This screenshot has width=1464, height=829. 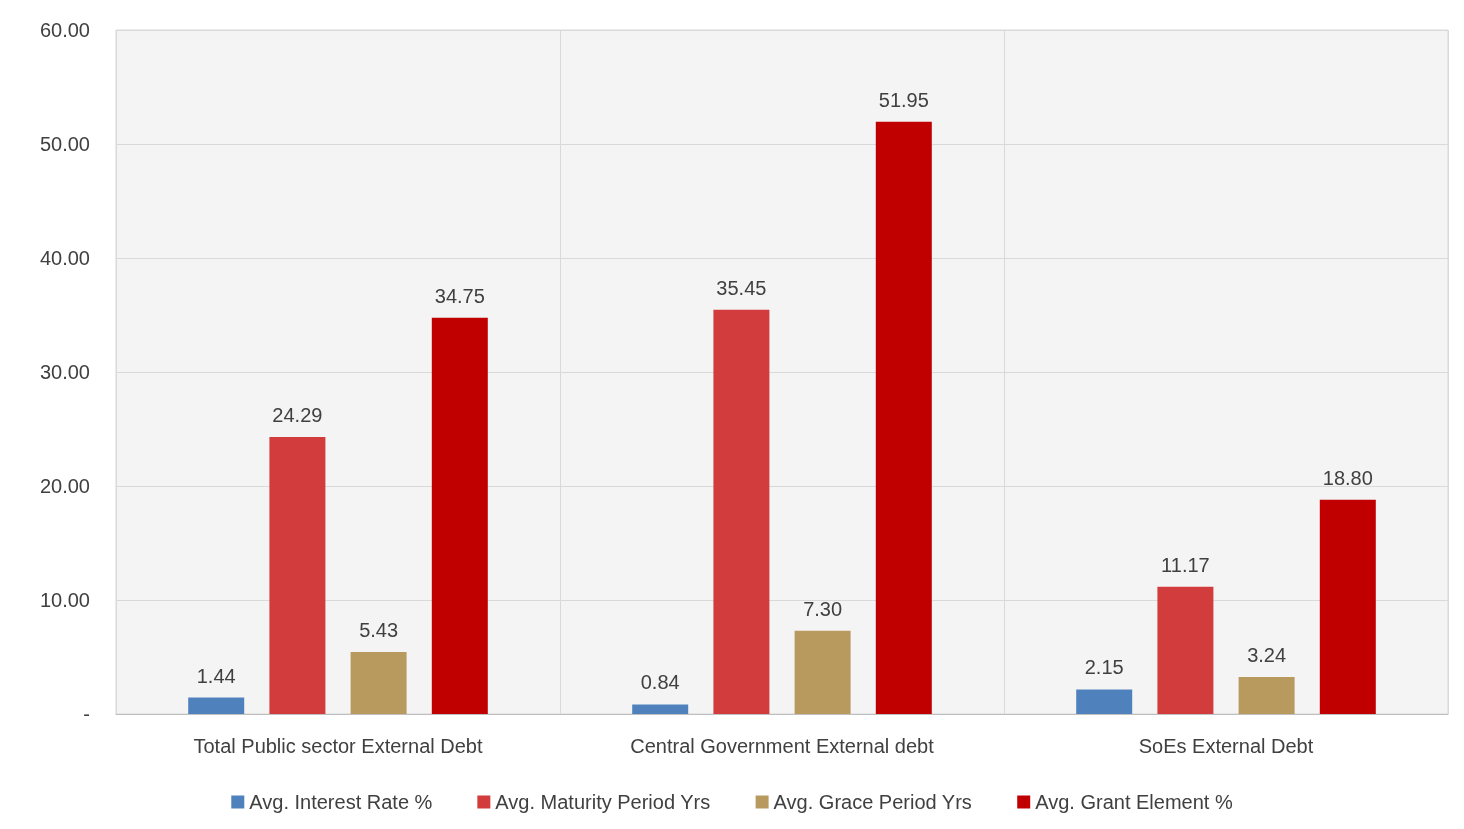 What do you see at coordinates (86, 714) in the screenshot?
I see `y-tick-label: -` at bounding box center [86, 714].